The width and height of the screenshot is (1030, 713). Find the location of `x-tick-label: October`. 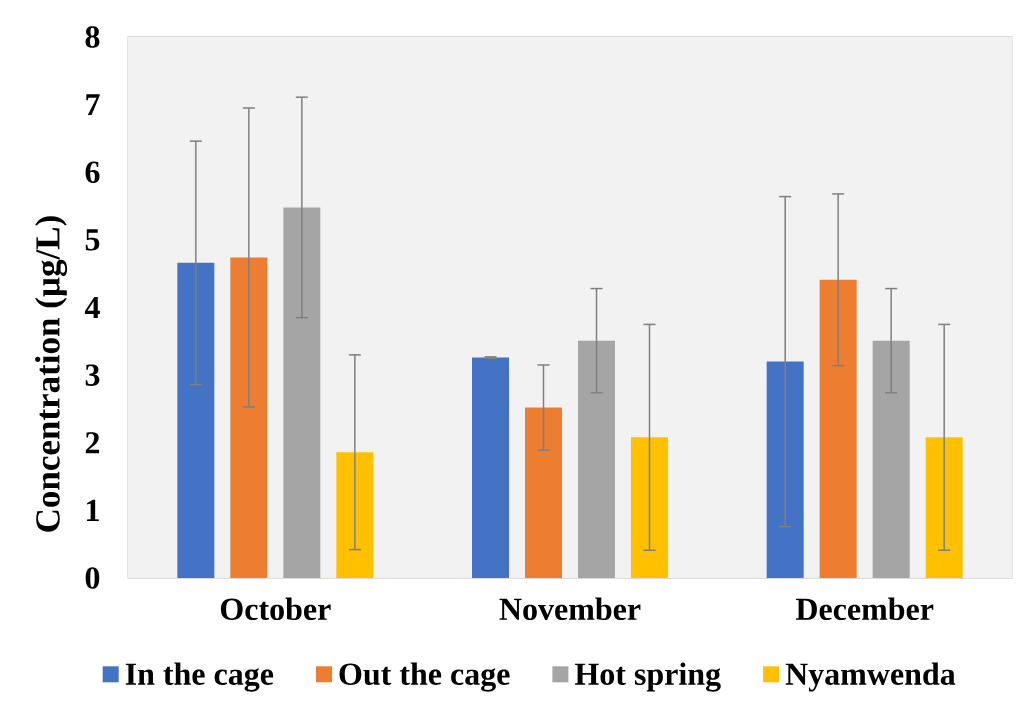

x-tick-label: October is located at coordinates (275, 609).